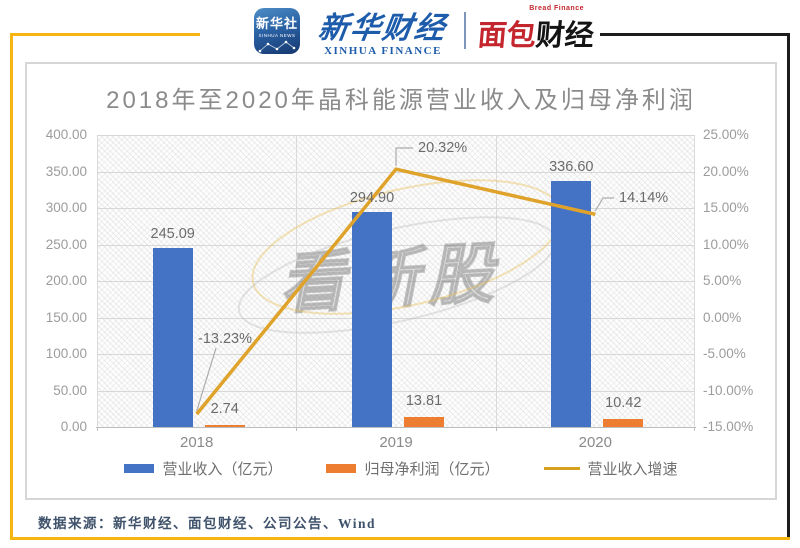 The image size is (800, 548). Describe the element at coordinates (197, 442) in the screenshot. I see `x-label-2018: 2018` at that location.